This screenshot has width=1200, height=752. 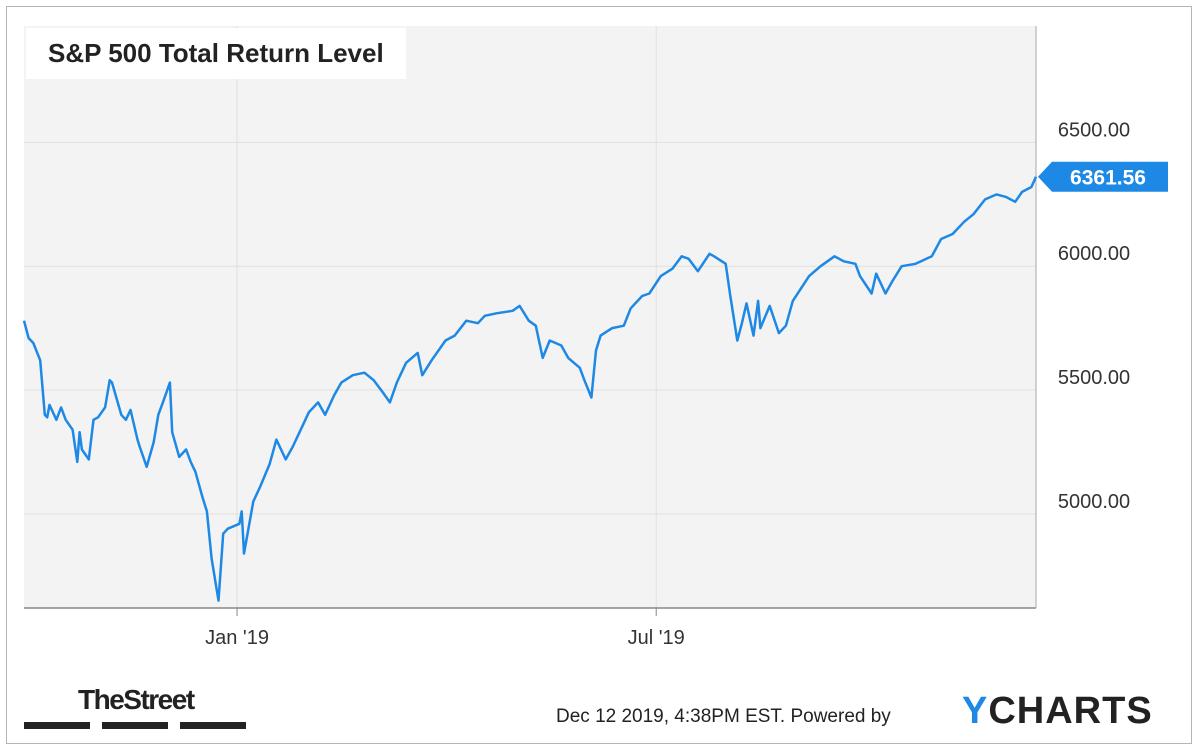 I want to click on x-ticks: Jan '19 Jul '19, so click(x=445, y=628).